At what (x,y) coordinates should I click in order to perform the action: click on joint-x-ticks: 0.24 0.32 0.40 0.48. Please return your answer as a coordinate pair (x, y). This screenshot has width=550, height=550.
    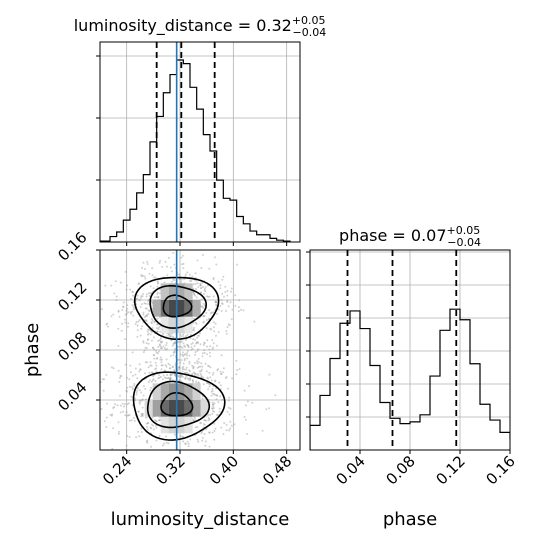
    Looking at the image, I should click on (197, 469).